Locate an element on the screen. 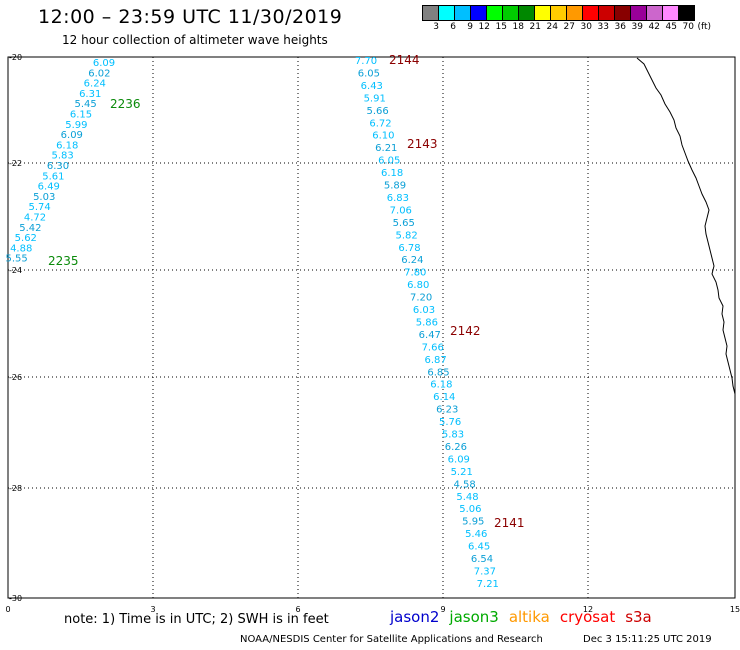 This screenshot has height=650, width=740. wave-height-value: 6.43 is located at coordinates (372, 86).